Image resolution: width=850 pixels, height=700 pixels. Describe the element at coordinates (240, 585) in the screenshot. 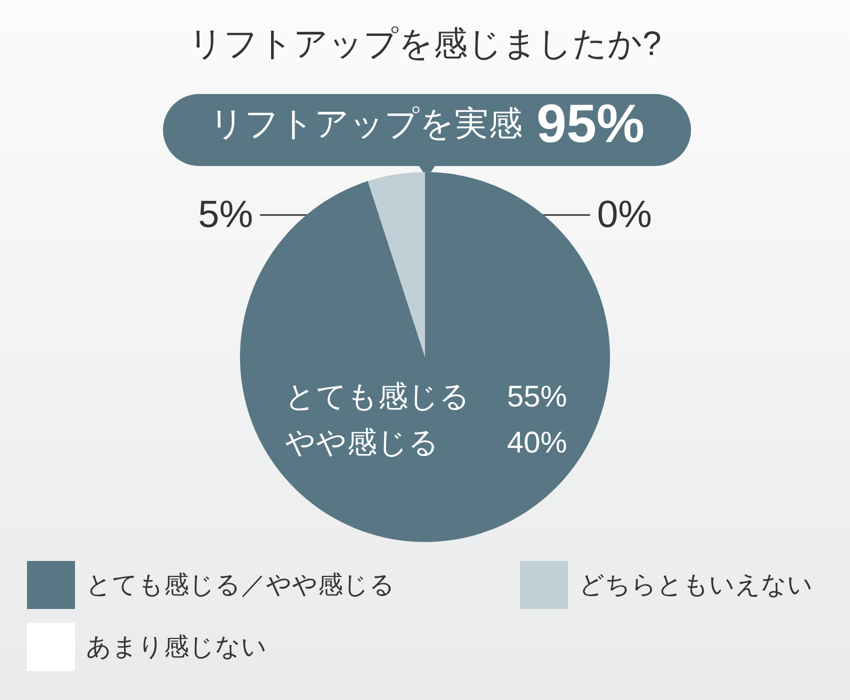

I see `legend-label: とても感じる／やや感じる` at that location.